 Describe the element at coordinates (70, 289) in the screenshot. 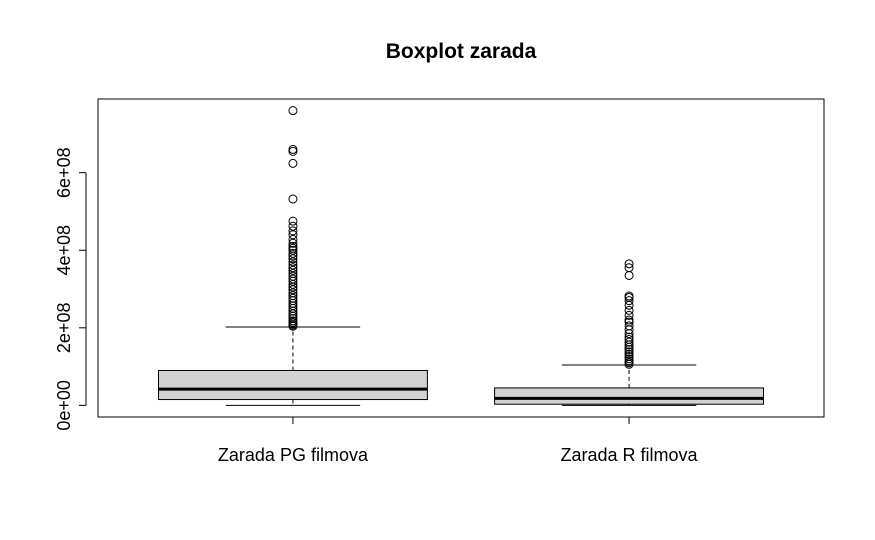

I see `y-axis: 0e+00 2e+08 4e+08 6e+08` at that location.